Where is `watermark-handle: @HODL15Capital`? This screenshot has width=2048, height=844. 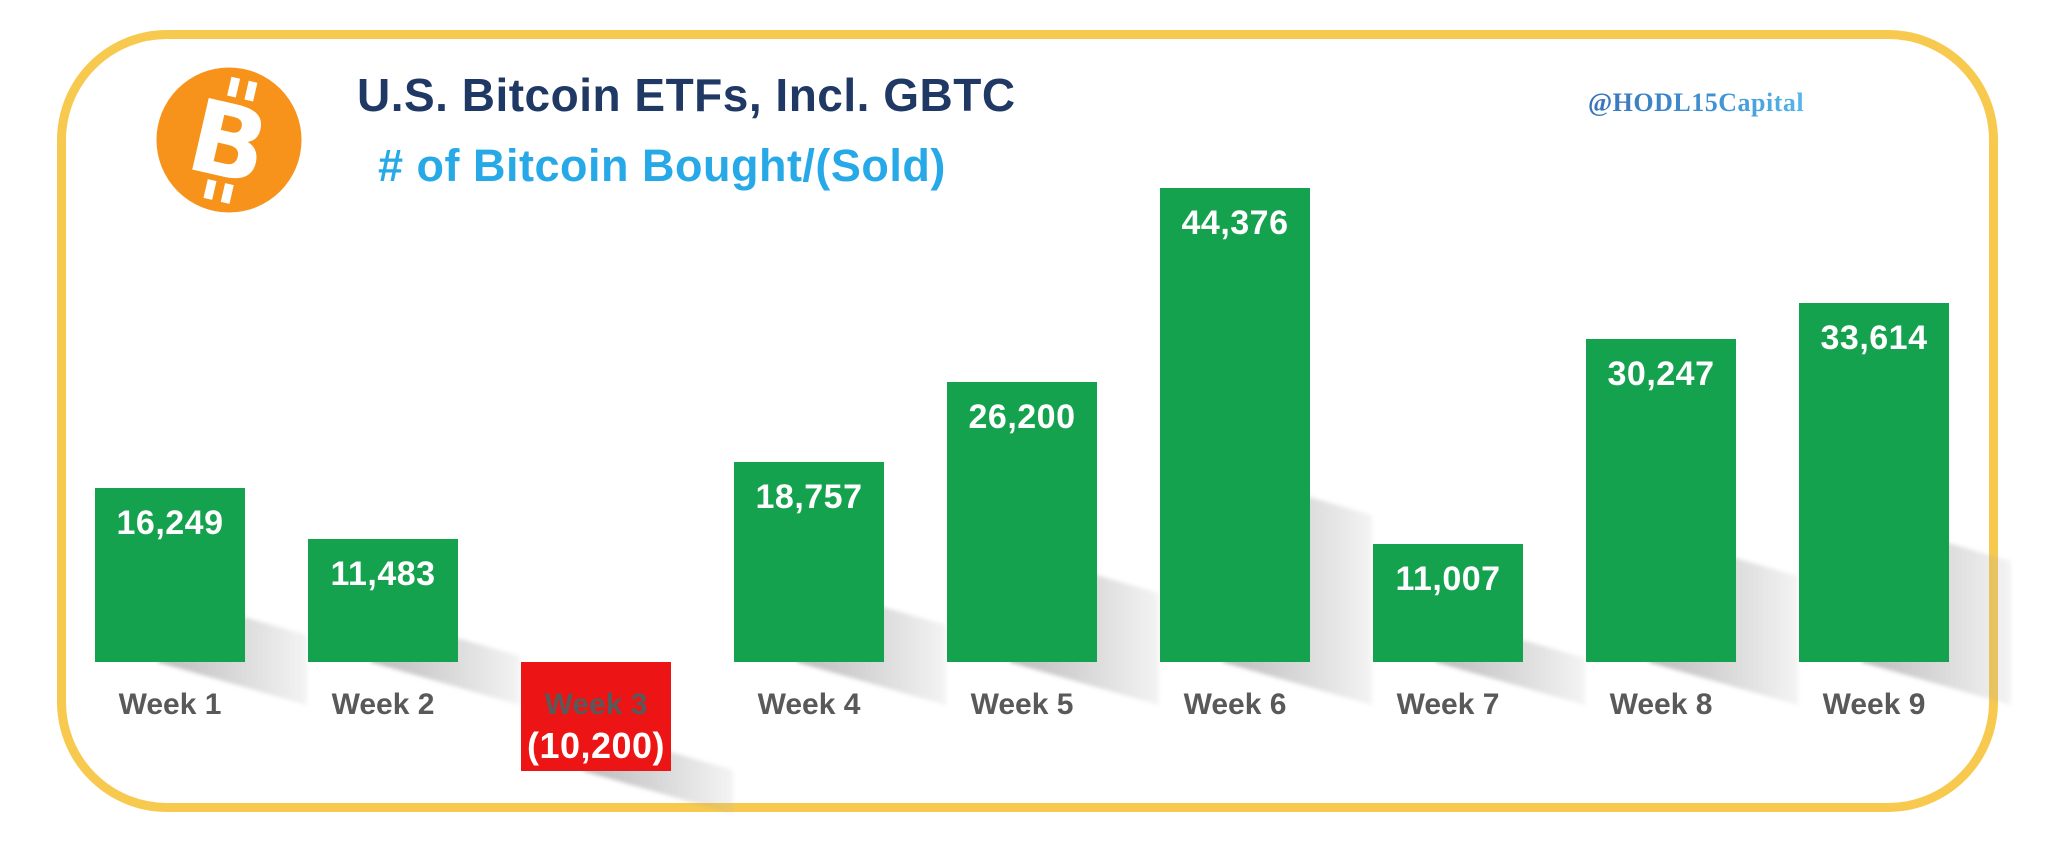
watermark-handle: @HODL15Capital is located at coordinates (1696, 102).